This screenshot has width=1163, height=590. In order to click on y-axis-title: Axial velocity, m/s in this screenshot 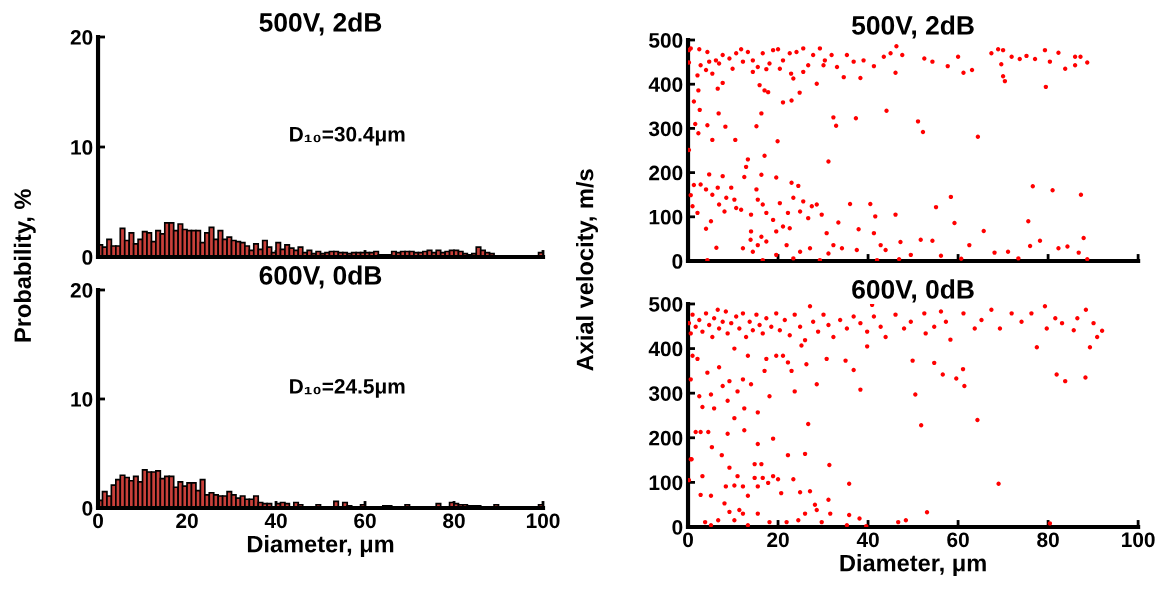, I will do `click(587, 270)`.